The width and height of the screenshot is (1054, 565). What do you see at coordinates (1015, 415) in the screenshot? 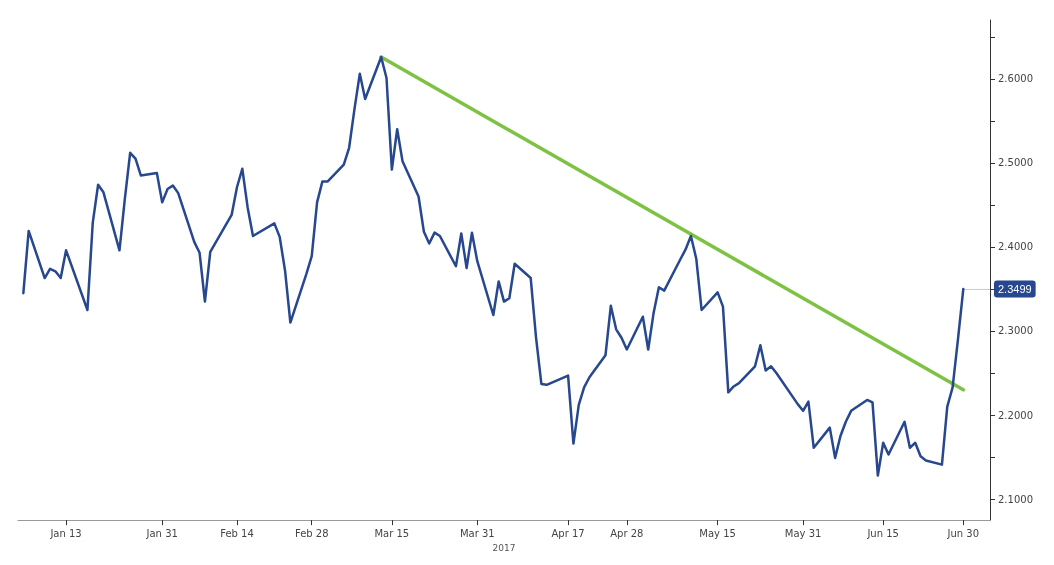
I see `y-tick-label: 2.2000` at bounding box center [1015, 415].